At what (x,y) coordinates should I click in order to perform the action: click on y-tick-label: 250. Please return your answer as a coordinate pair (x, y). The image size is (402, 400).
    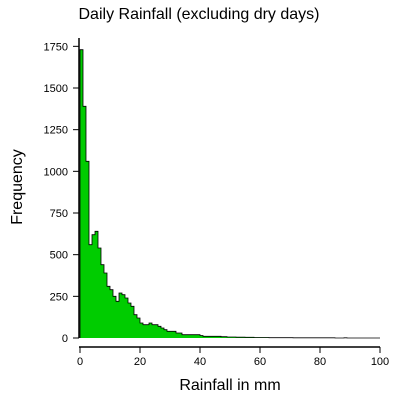
    Looking at the image, I should click on (59, 297).